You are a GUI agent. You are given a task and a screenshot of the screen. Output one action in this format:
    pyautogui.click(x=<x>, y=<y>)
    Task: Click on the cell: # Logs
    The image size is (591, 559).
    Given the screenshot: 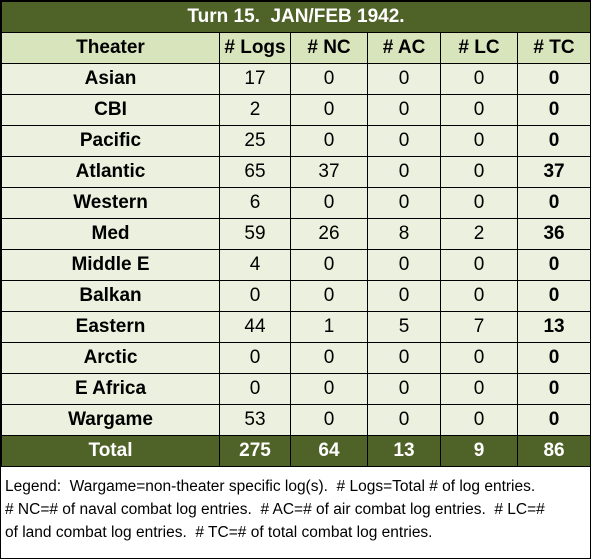 What is the action you would take?
    pyautogui.click(x=255, y=48)
    